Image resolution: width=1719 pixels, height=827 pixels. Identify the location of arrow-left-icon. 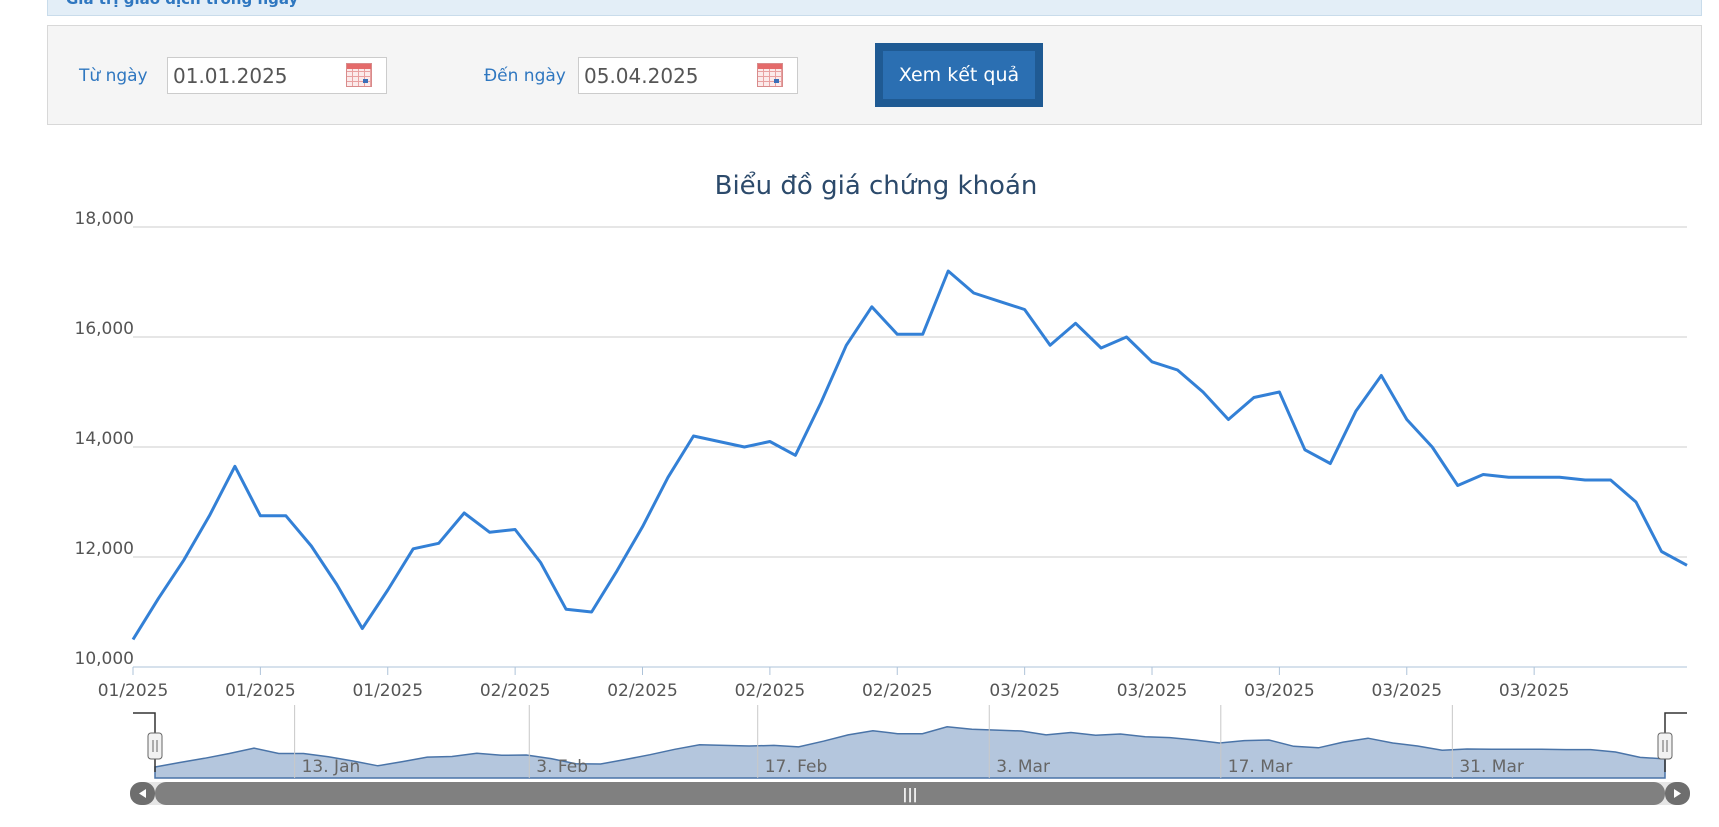
(142, 793).